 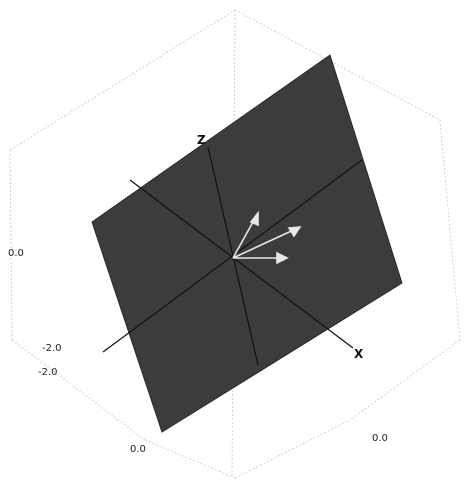 I want to click on x-axis-label: X, so click(x=359, y=354).